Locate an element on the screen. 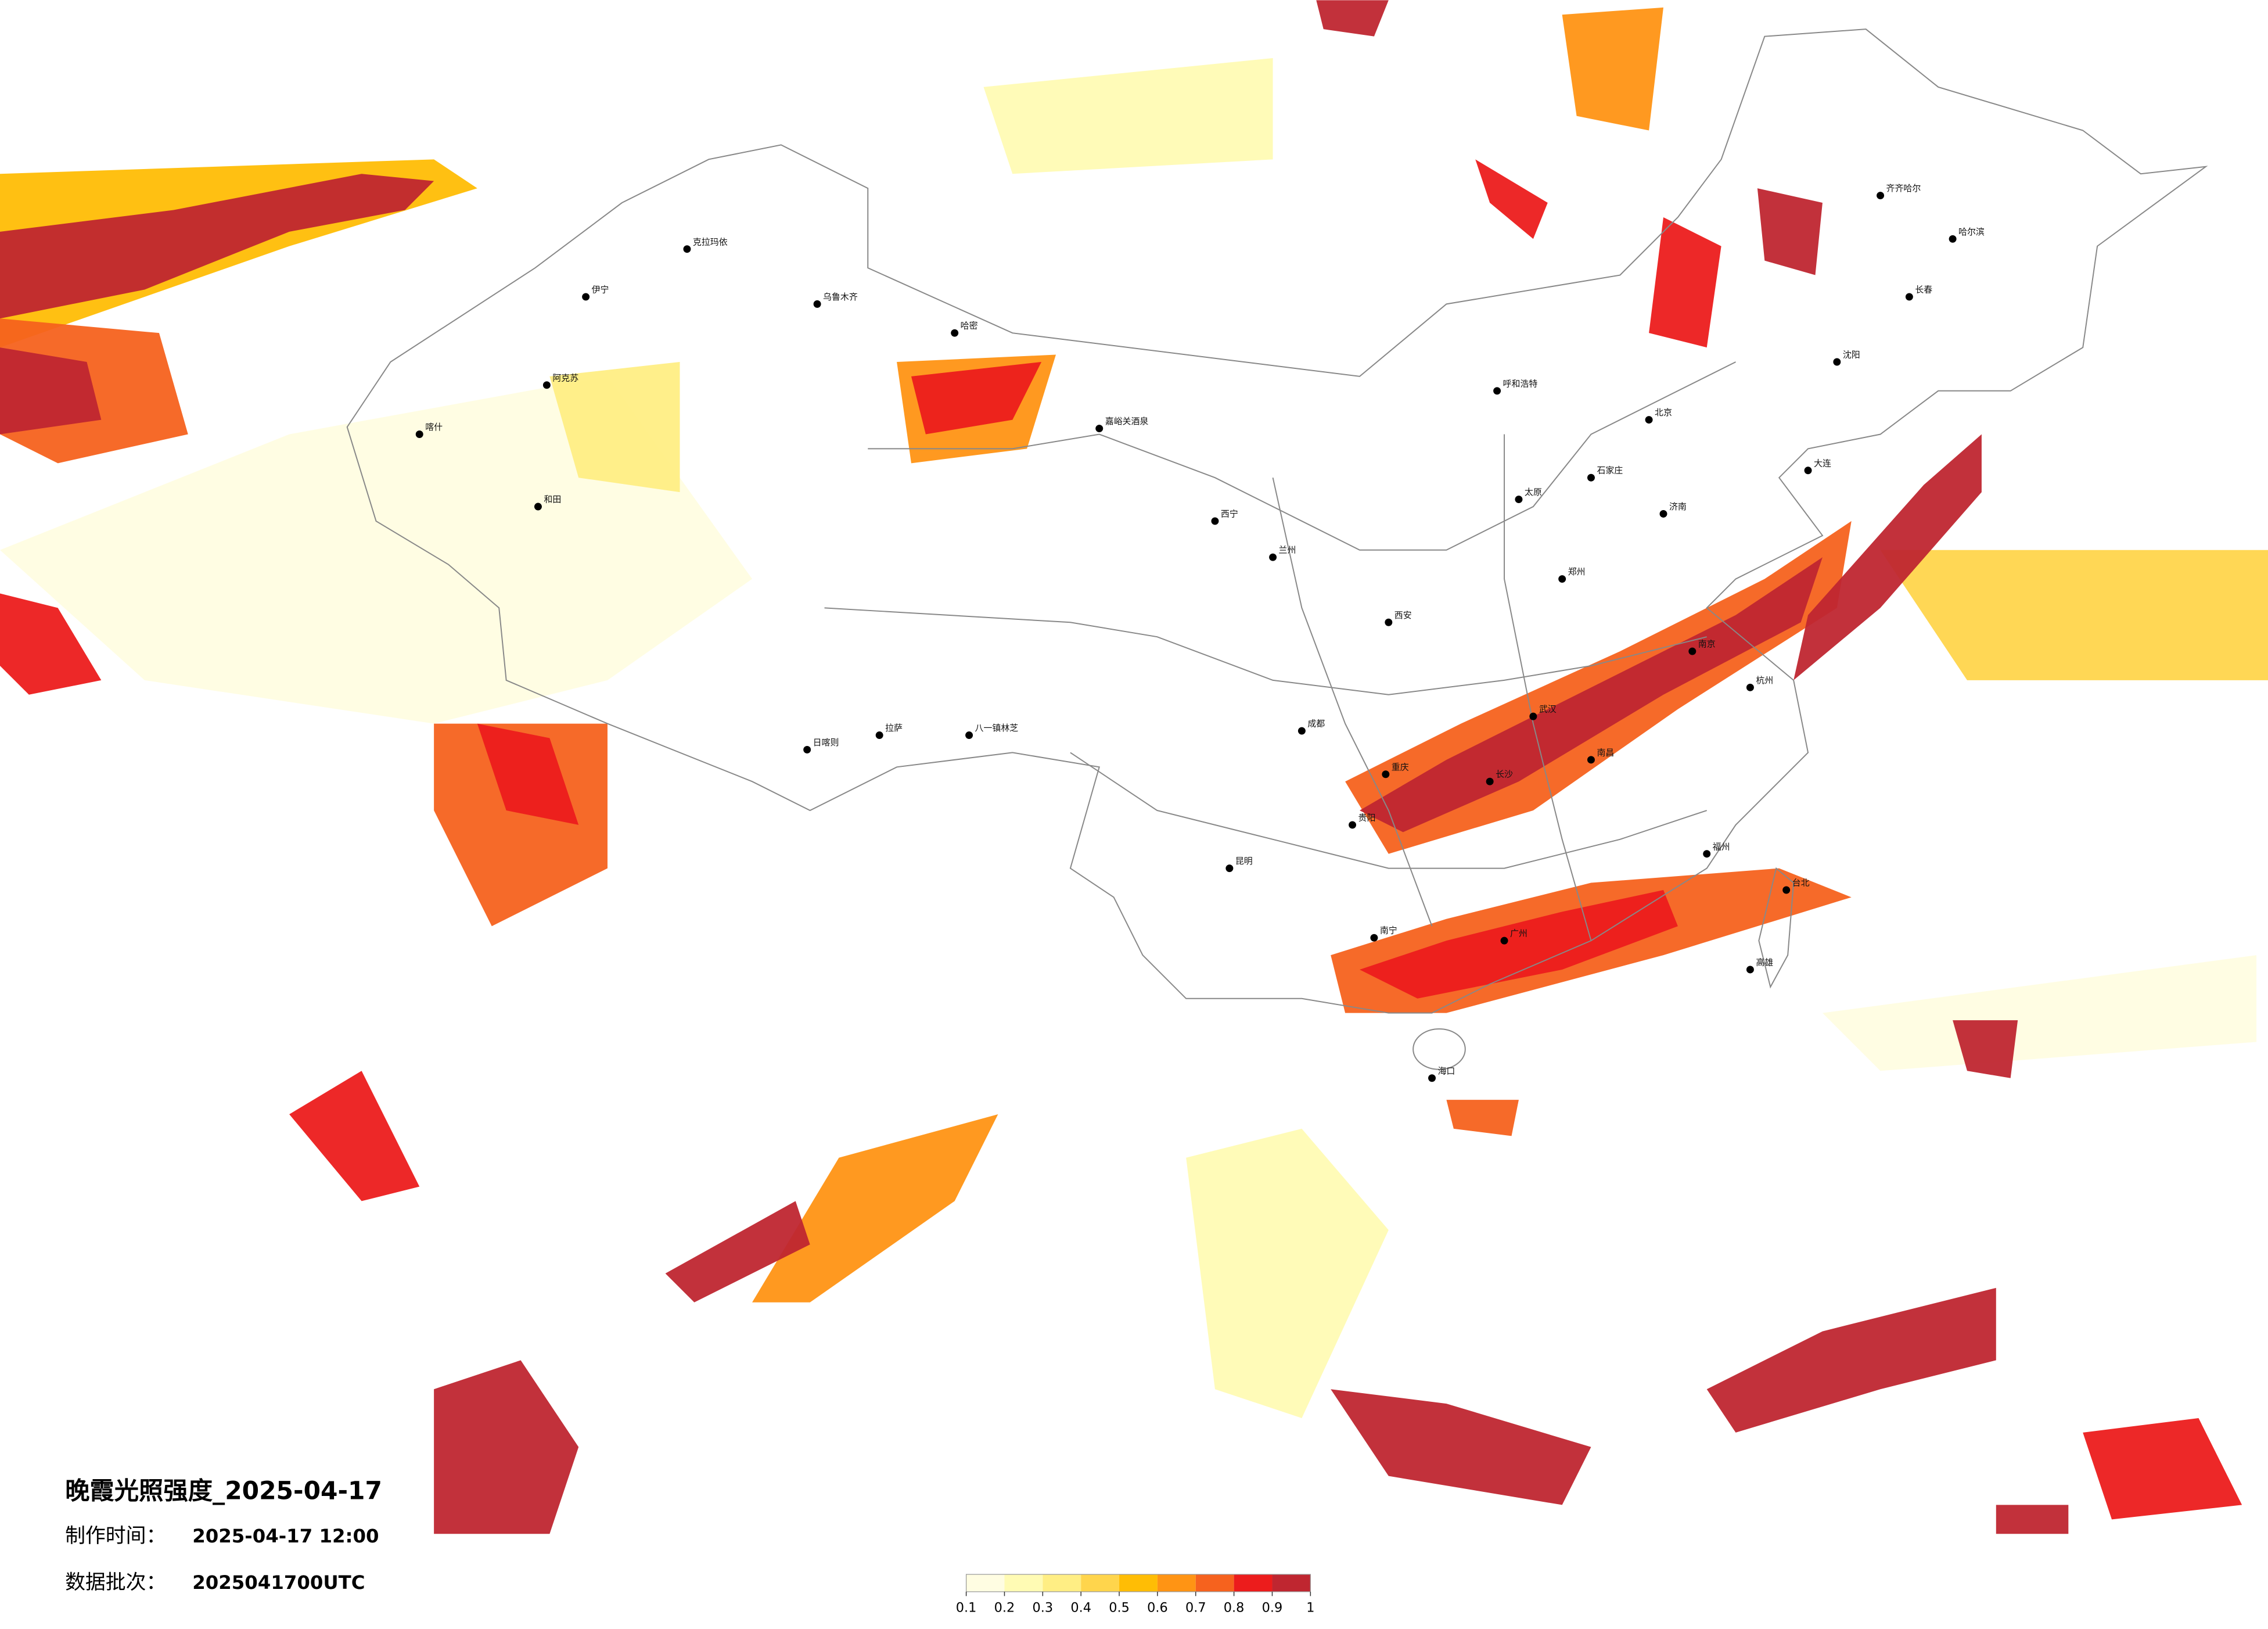 The height and width of the screenshot is (1629, 2268). city-label: 乌鲁木齐 is located at coordinates (840, 297).